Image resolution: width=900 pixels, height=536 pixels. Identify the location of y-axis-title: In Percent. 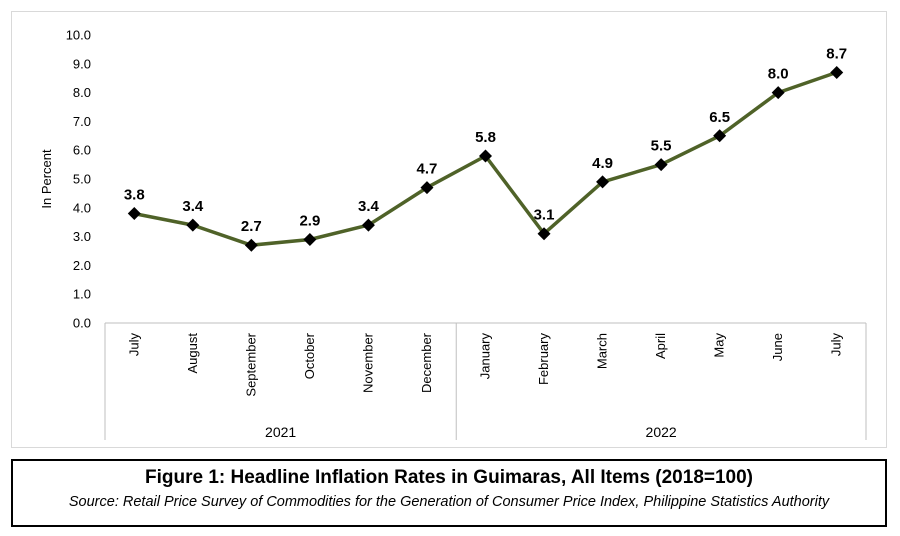
(46, 179).